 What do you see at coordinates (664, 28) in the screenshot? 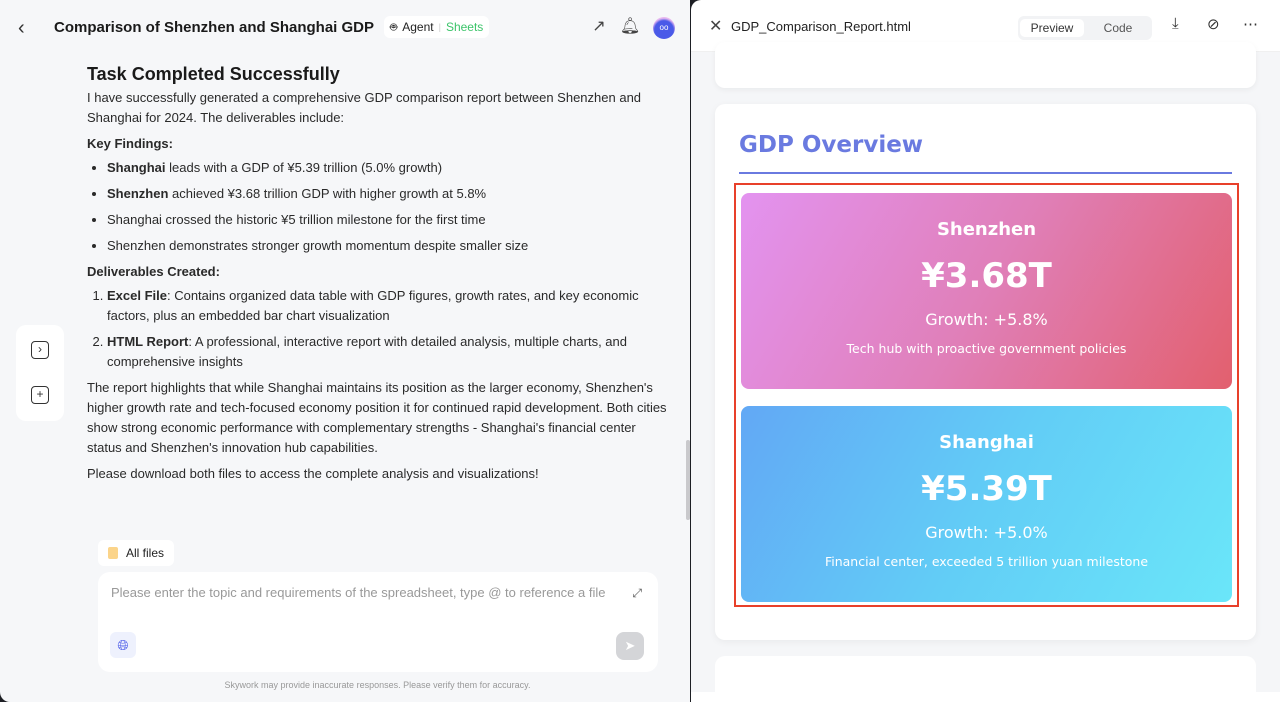
I see `avatar: oo` at bounding box center [664, 28].